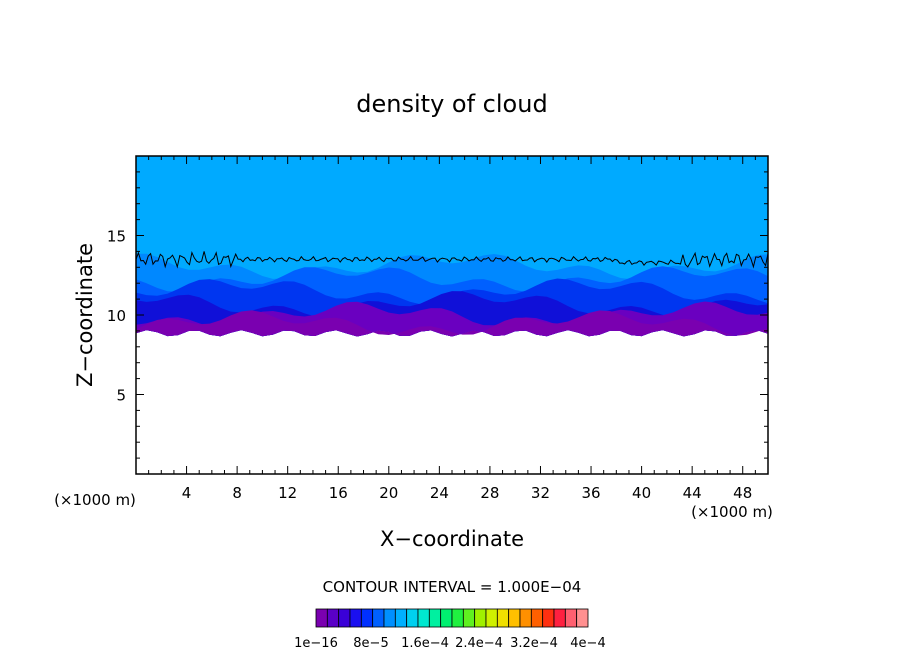  I want to click on colorbar-label: 1e−16, so click(316, 643).